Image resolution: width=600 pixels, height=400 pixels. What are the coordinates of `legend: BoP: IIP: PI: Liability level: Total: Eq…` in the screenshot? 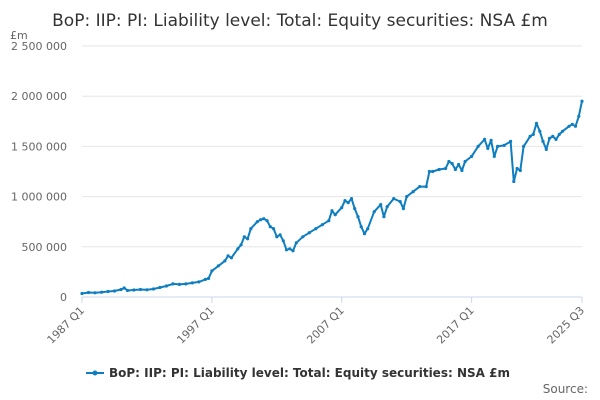 It's located at (298, 373).